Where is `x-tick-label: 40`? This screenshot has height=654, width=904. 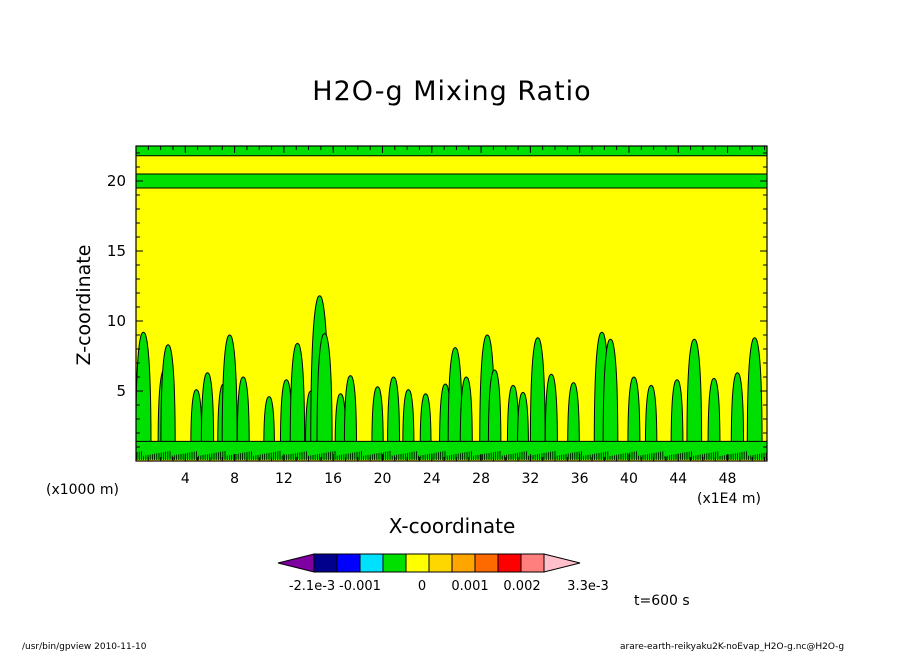 x-tick-label: 40 is located at coordinates (629, 479).